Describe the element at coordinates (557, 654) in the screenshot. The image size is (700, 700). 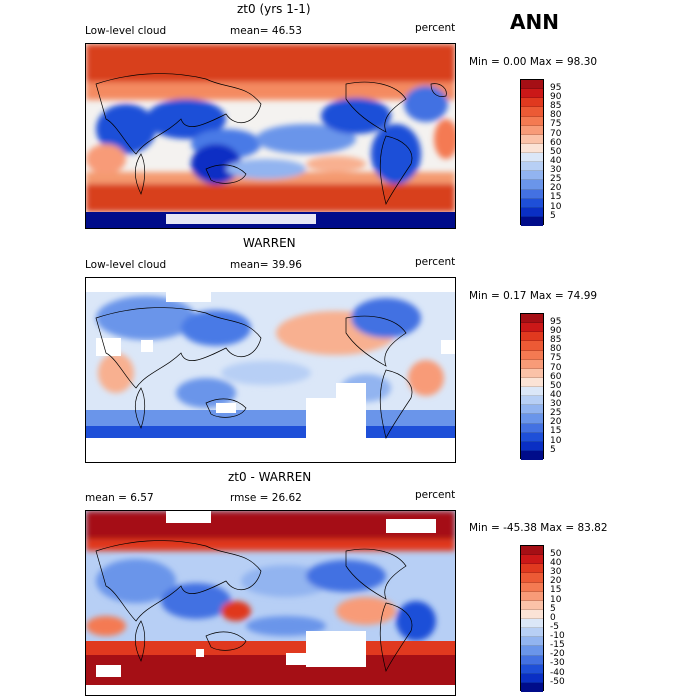
I see `colorbar-tick-label: -20` at that location.